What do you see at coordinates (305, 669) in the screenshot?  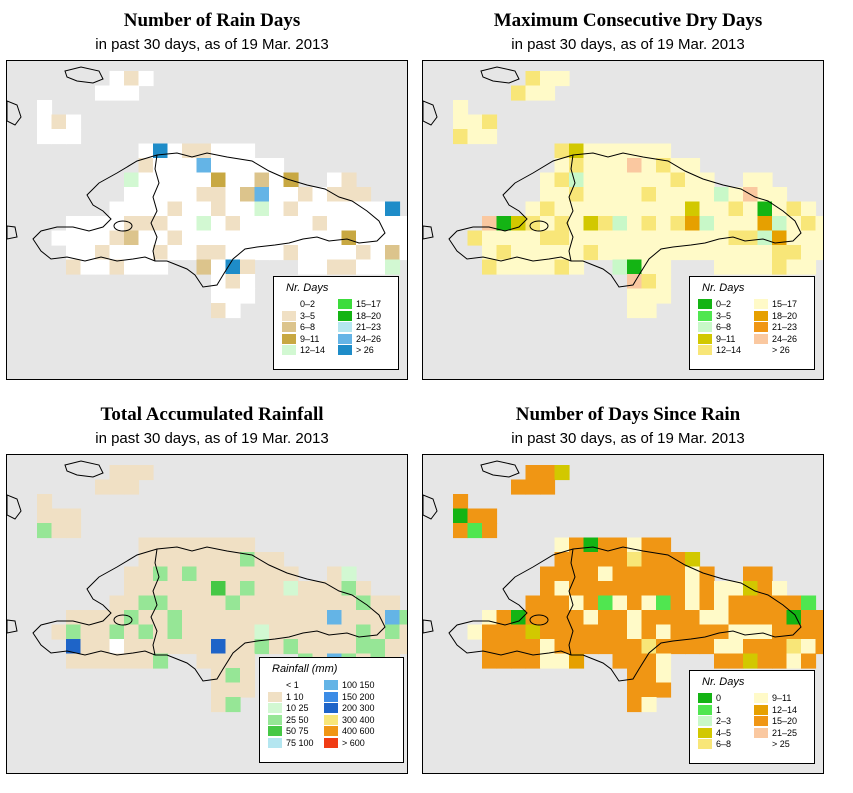 I see `legend-title: Rainfall (mm)` at bounding box center [305, 669].